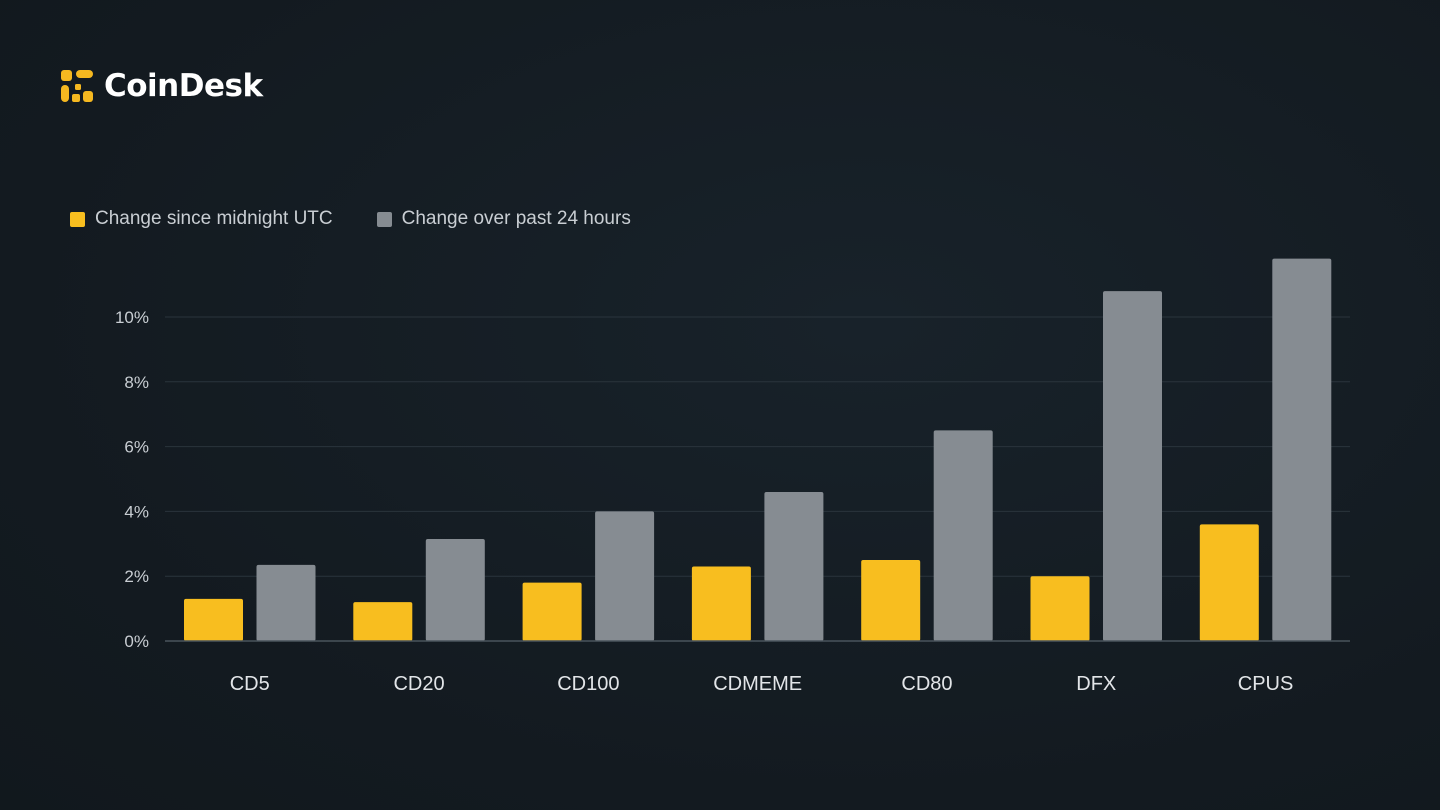 This screenshot has width=1440, height=810. I want to click on y-tick-label: 4%, so click(136, 511).